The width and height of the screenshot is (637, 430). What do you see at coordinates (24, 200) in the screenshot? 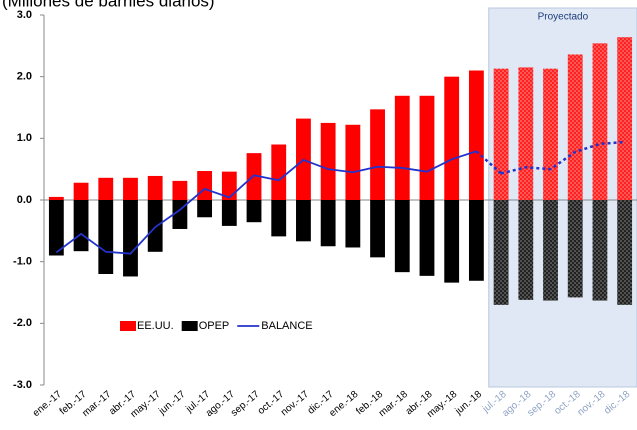
I see `y-tick-label: 0.0` at bounding box center [24, 200].